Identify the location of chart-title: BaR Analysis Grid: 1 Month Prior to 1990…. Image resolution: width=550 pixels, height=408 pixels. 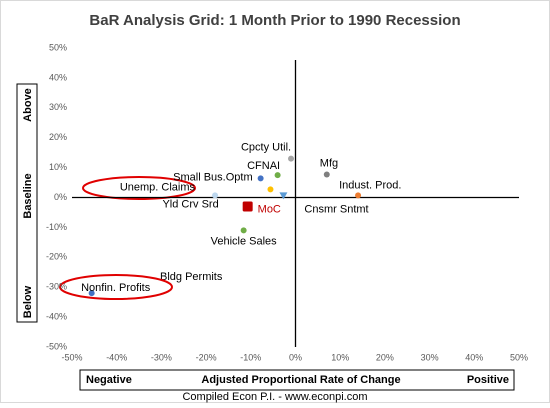
(274, 20).